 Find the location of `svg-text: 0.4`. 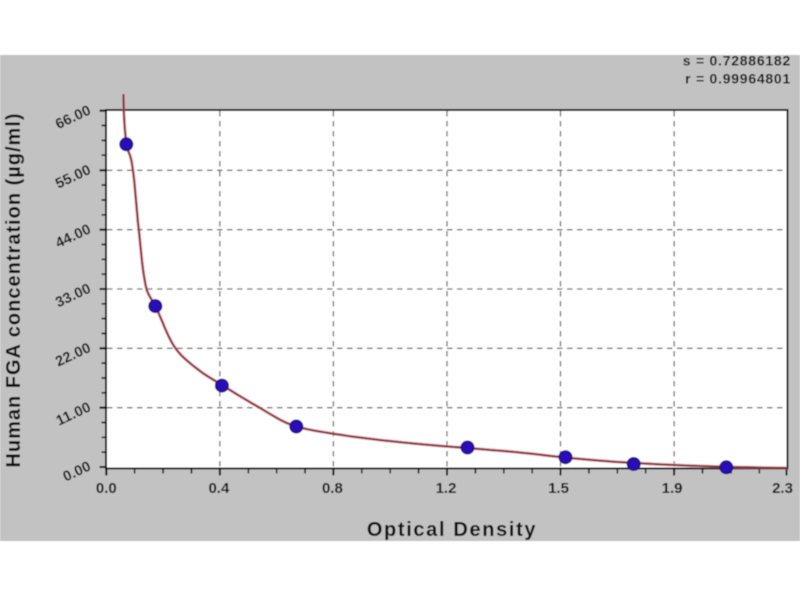

svg-text: 0.4 is located at coordinates (219, 488).